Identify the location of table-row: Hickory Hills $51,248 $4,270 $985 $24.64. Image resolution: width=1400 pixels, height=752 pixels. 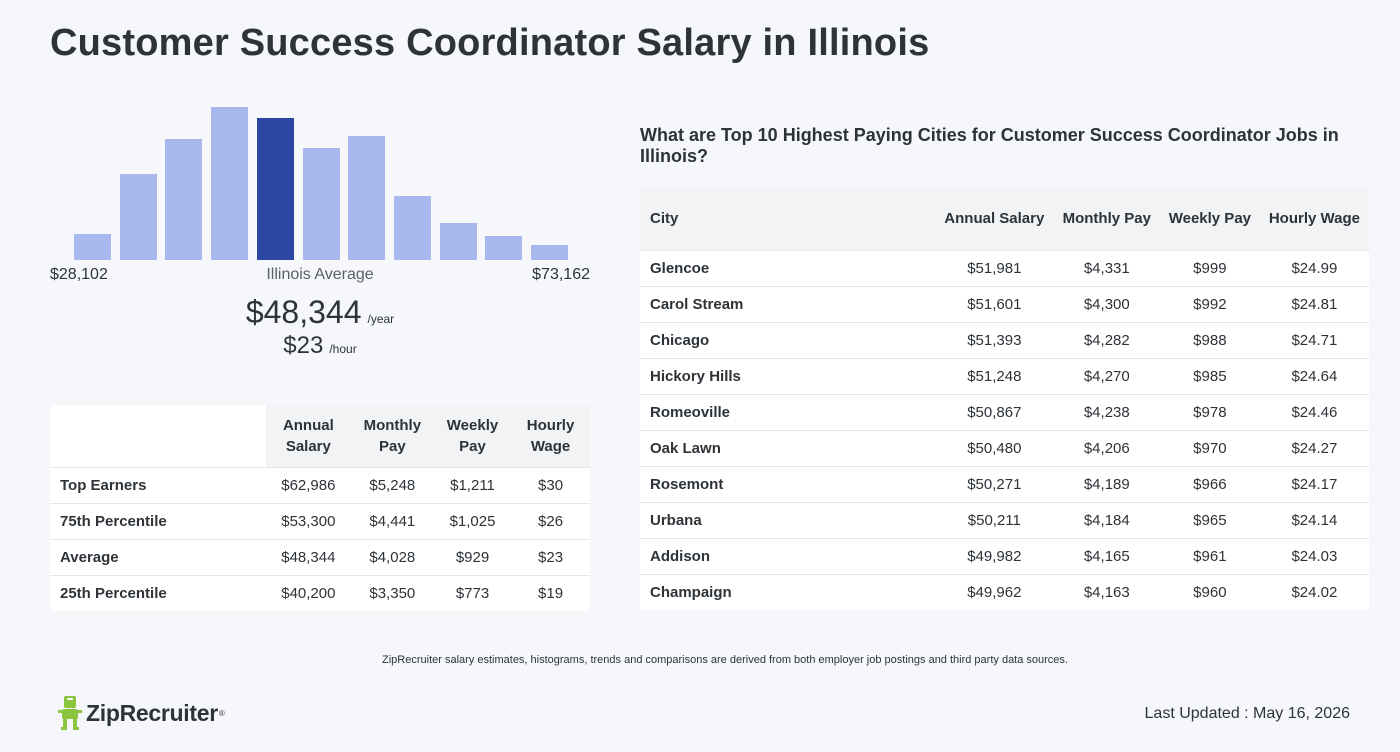
(1004, 375).